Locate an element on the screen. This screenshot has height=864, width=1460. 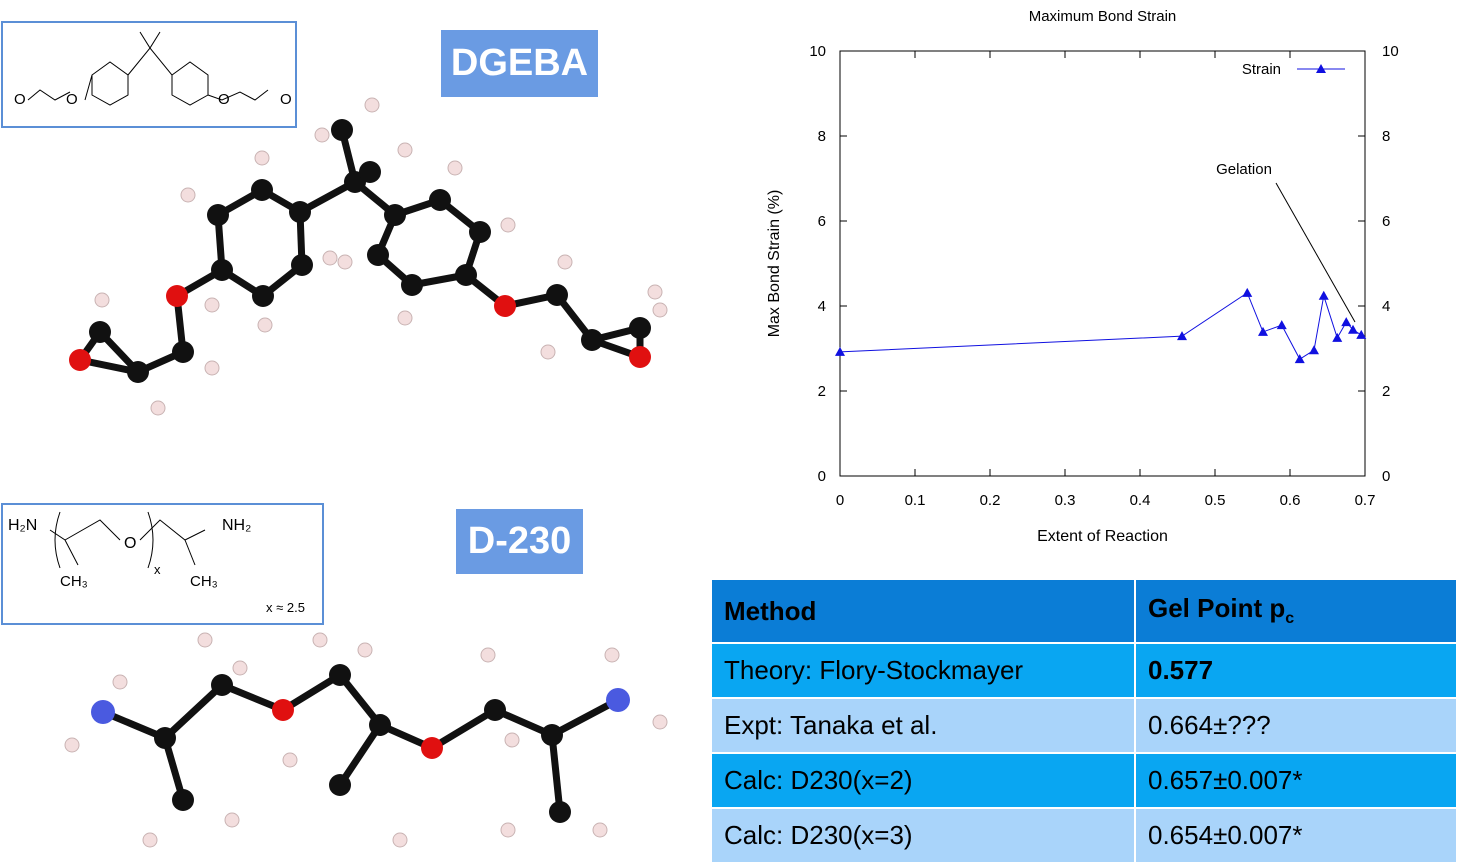
chart-title: Maximum Bond Strain is located at coordinates (1103, 16).